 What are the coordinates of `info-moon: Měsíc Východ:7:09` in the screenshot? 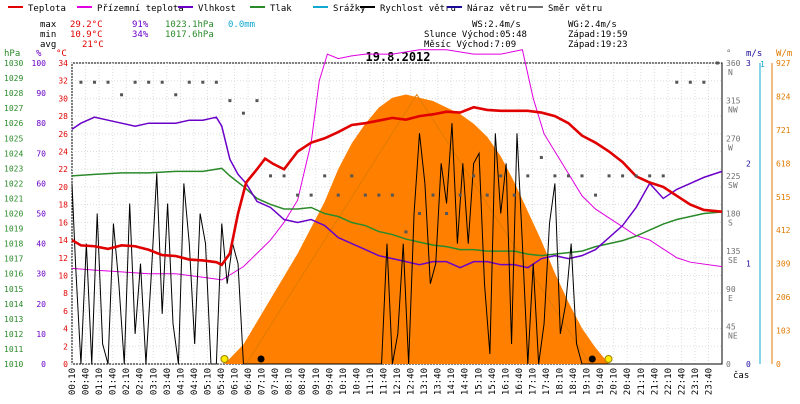 It's located at (470, 45).